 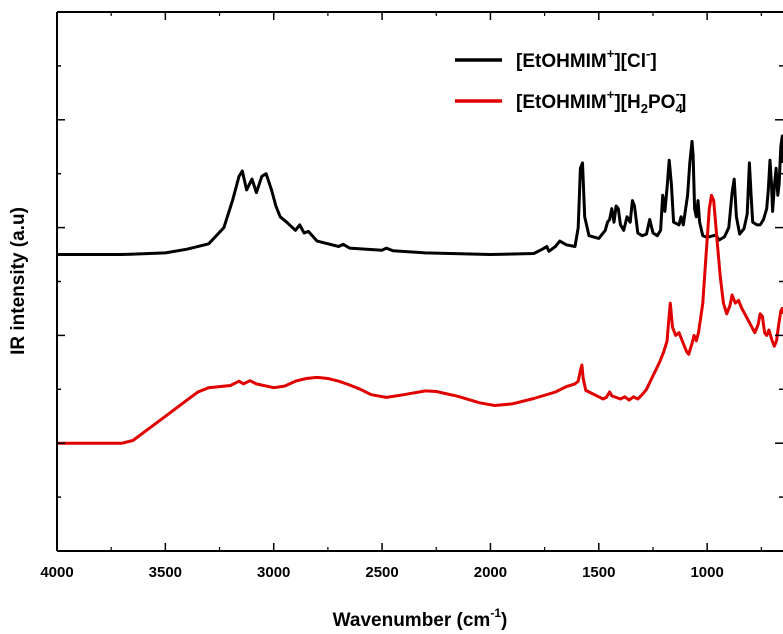 What do you see at coordinates (661, 102) in the screenshot?
I see `legend-1-mid2: PO` at bounding box center [661, 102].